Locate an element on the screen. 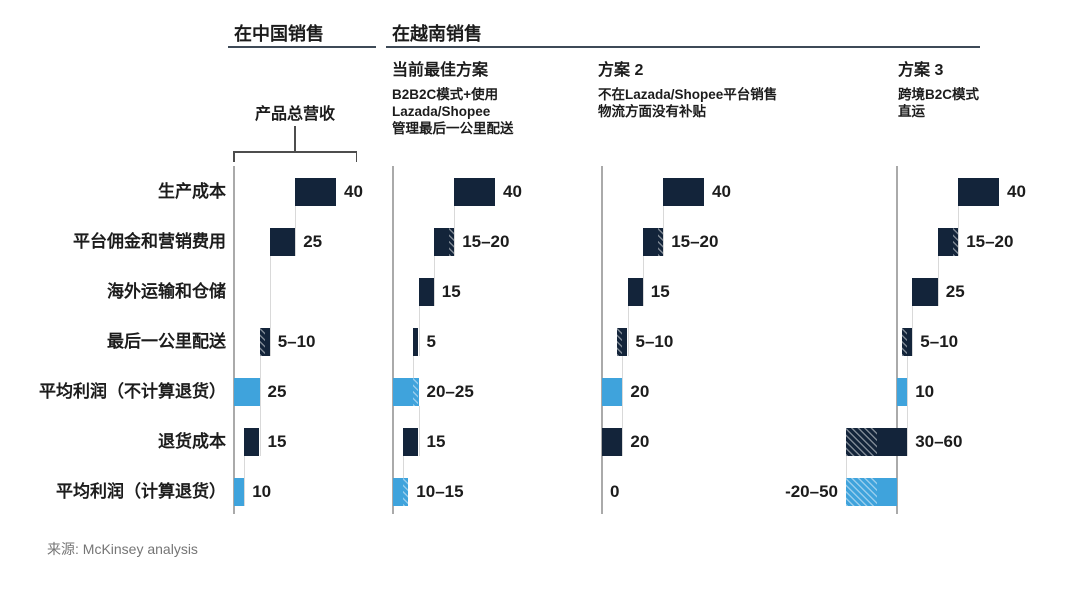 The height and width of the screenshot is (589, 1080). group-header-china: 在中国销售 is located at coordinates (279, 34).